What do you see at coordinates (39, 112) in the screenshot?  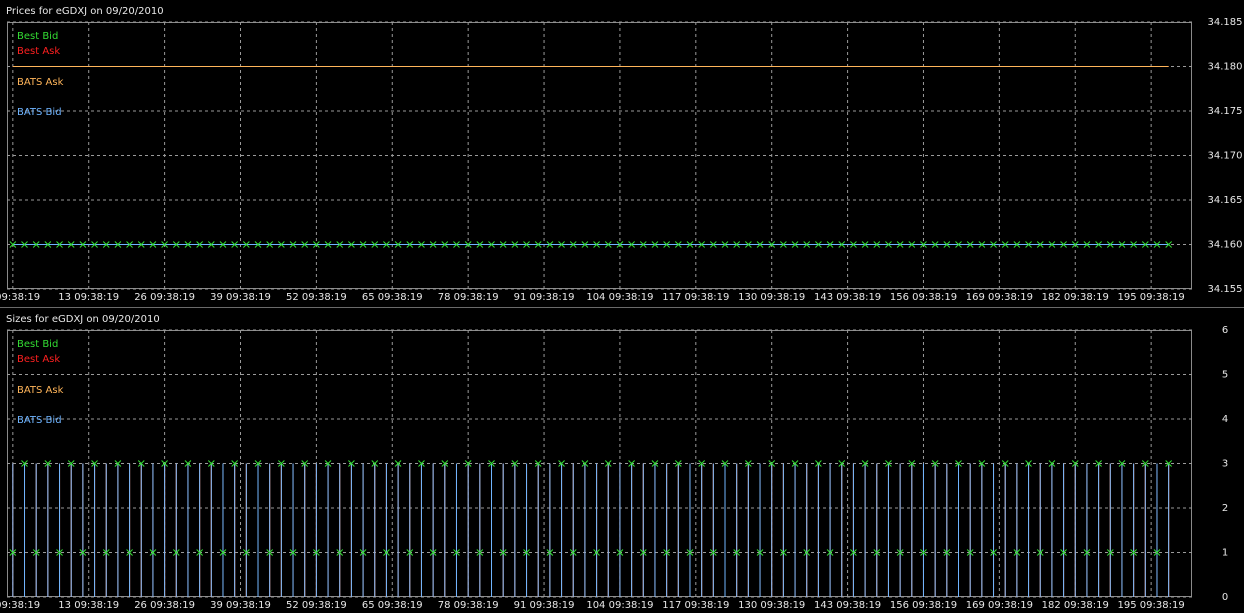 I see `legend-entry: BATS Bid` at bounding box center [39, 112].